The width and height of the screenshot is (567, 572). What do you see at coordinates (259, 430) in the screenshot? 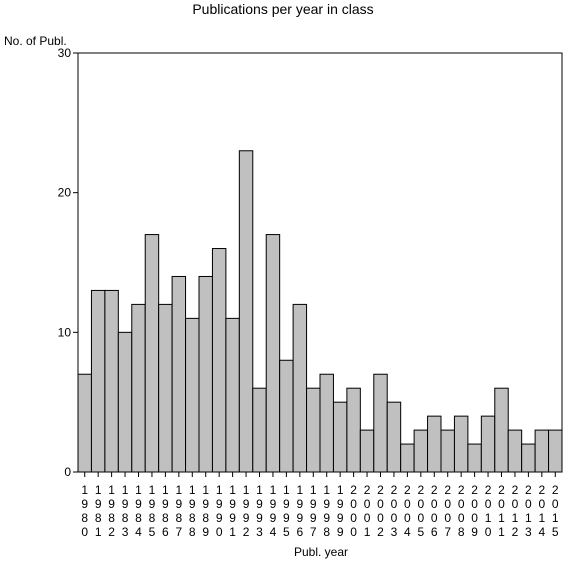
I see `bar-1993` at bounding box center [259, 430].